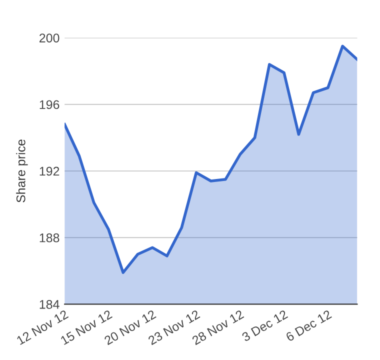 This screenshot has width=380, height=360. I want to click on y-tick-label: 184, so click(50, 304).